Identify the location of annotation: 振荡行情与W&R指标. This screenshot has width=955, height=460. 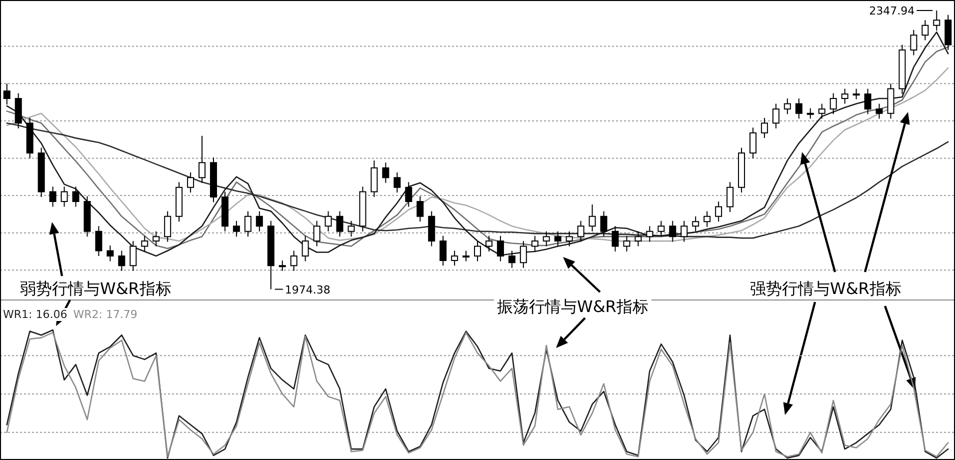
(572, 306).